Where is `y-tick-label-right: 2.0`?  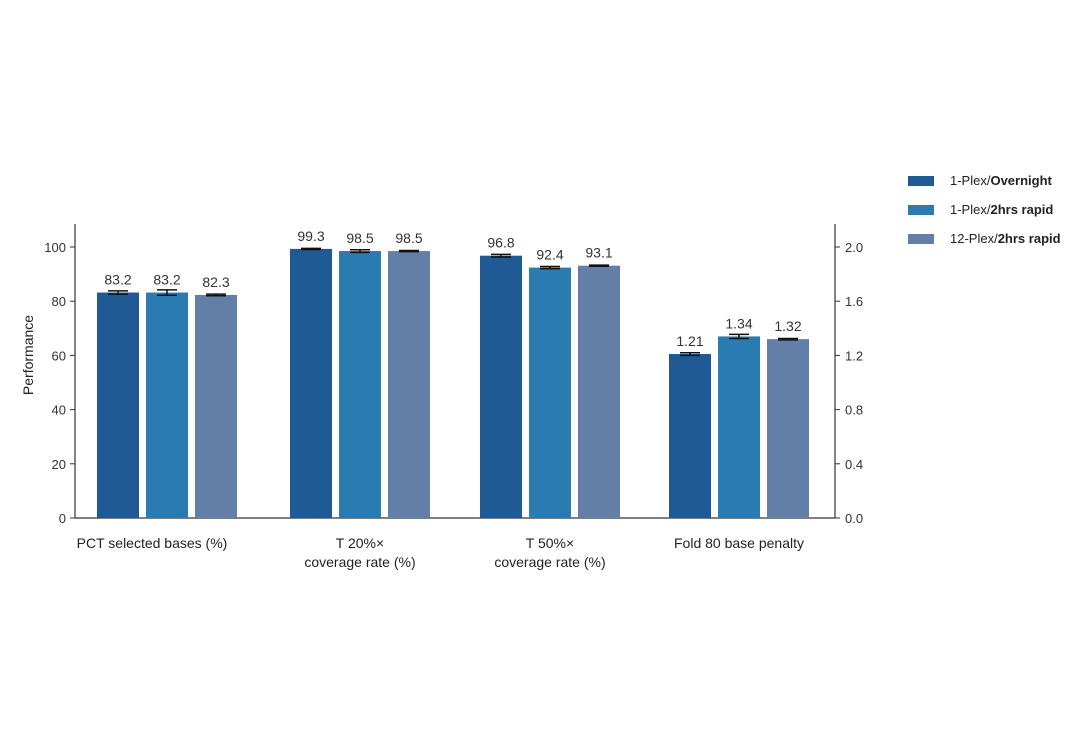
y-tick-label-right: 2.0 is located at coordinates (854, 247).